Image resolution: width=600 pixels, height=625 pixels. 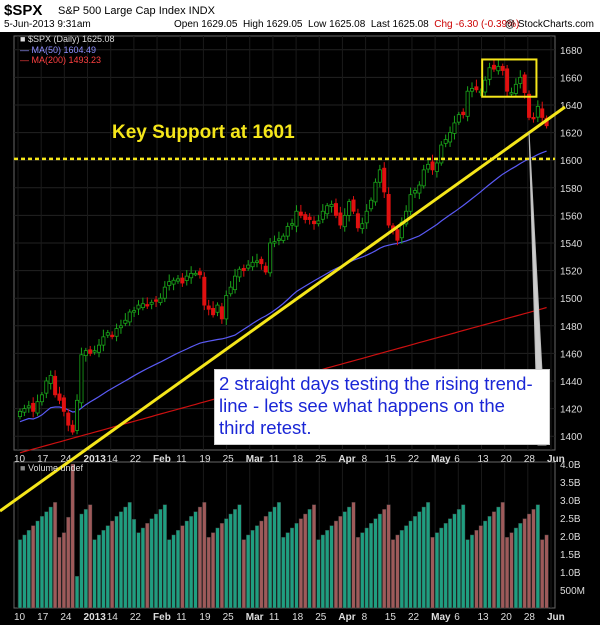 What do you see at coordinates (255, 459) in the screenshot?
I see `x-tick-label: Mar` at bounding box center [255, 459].